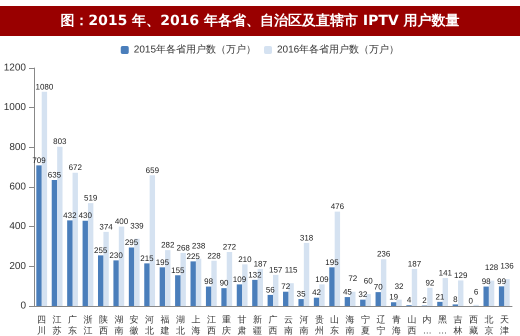 Image resolution: width=520 pixels, height=336 pixels. Describe the element at coordinates (106, 227) in the screenshot. I see `data-label: 374` at that location.